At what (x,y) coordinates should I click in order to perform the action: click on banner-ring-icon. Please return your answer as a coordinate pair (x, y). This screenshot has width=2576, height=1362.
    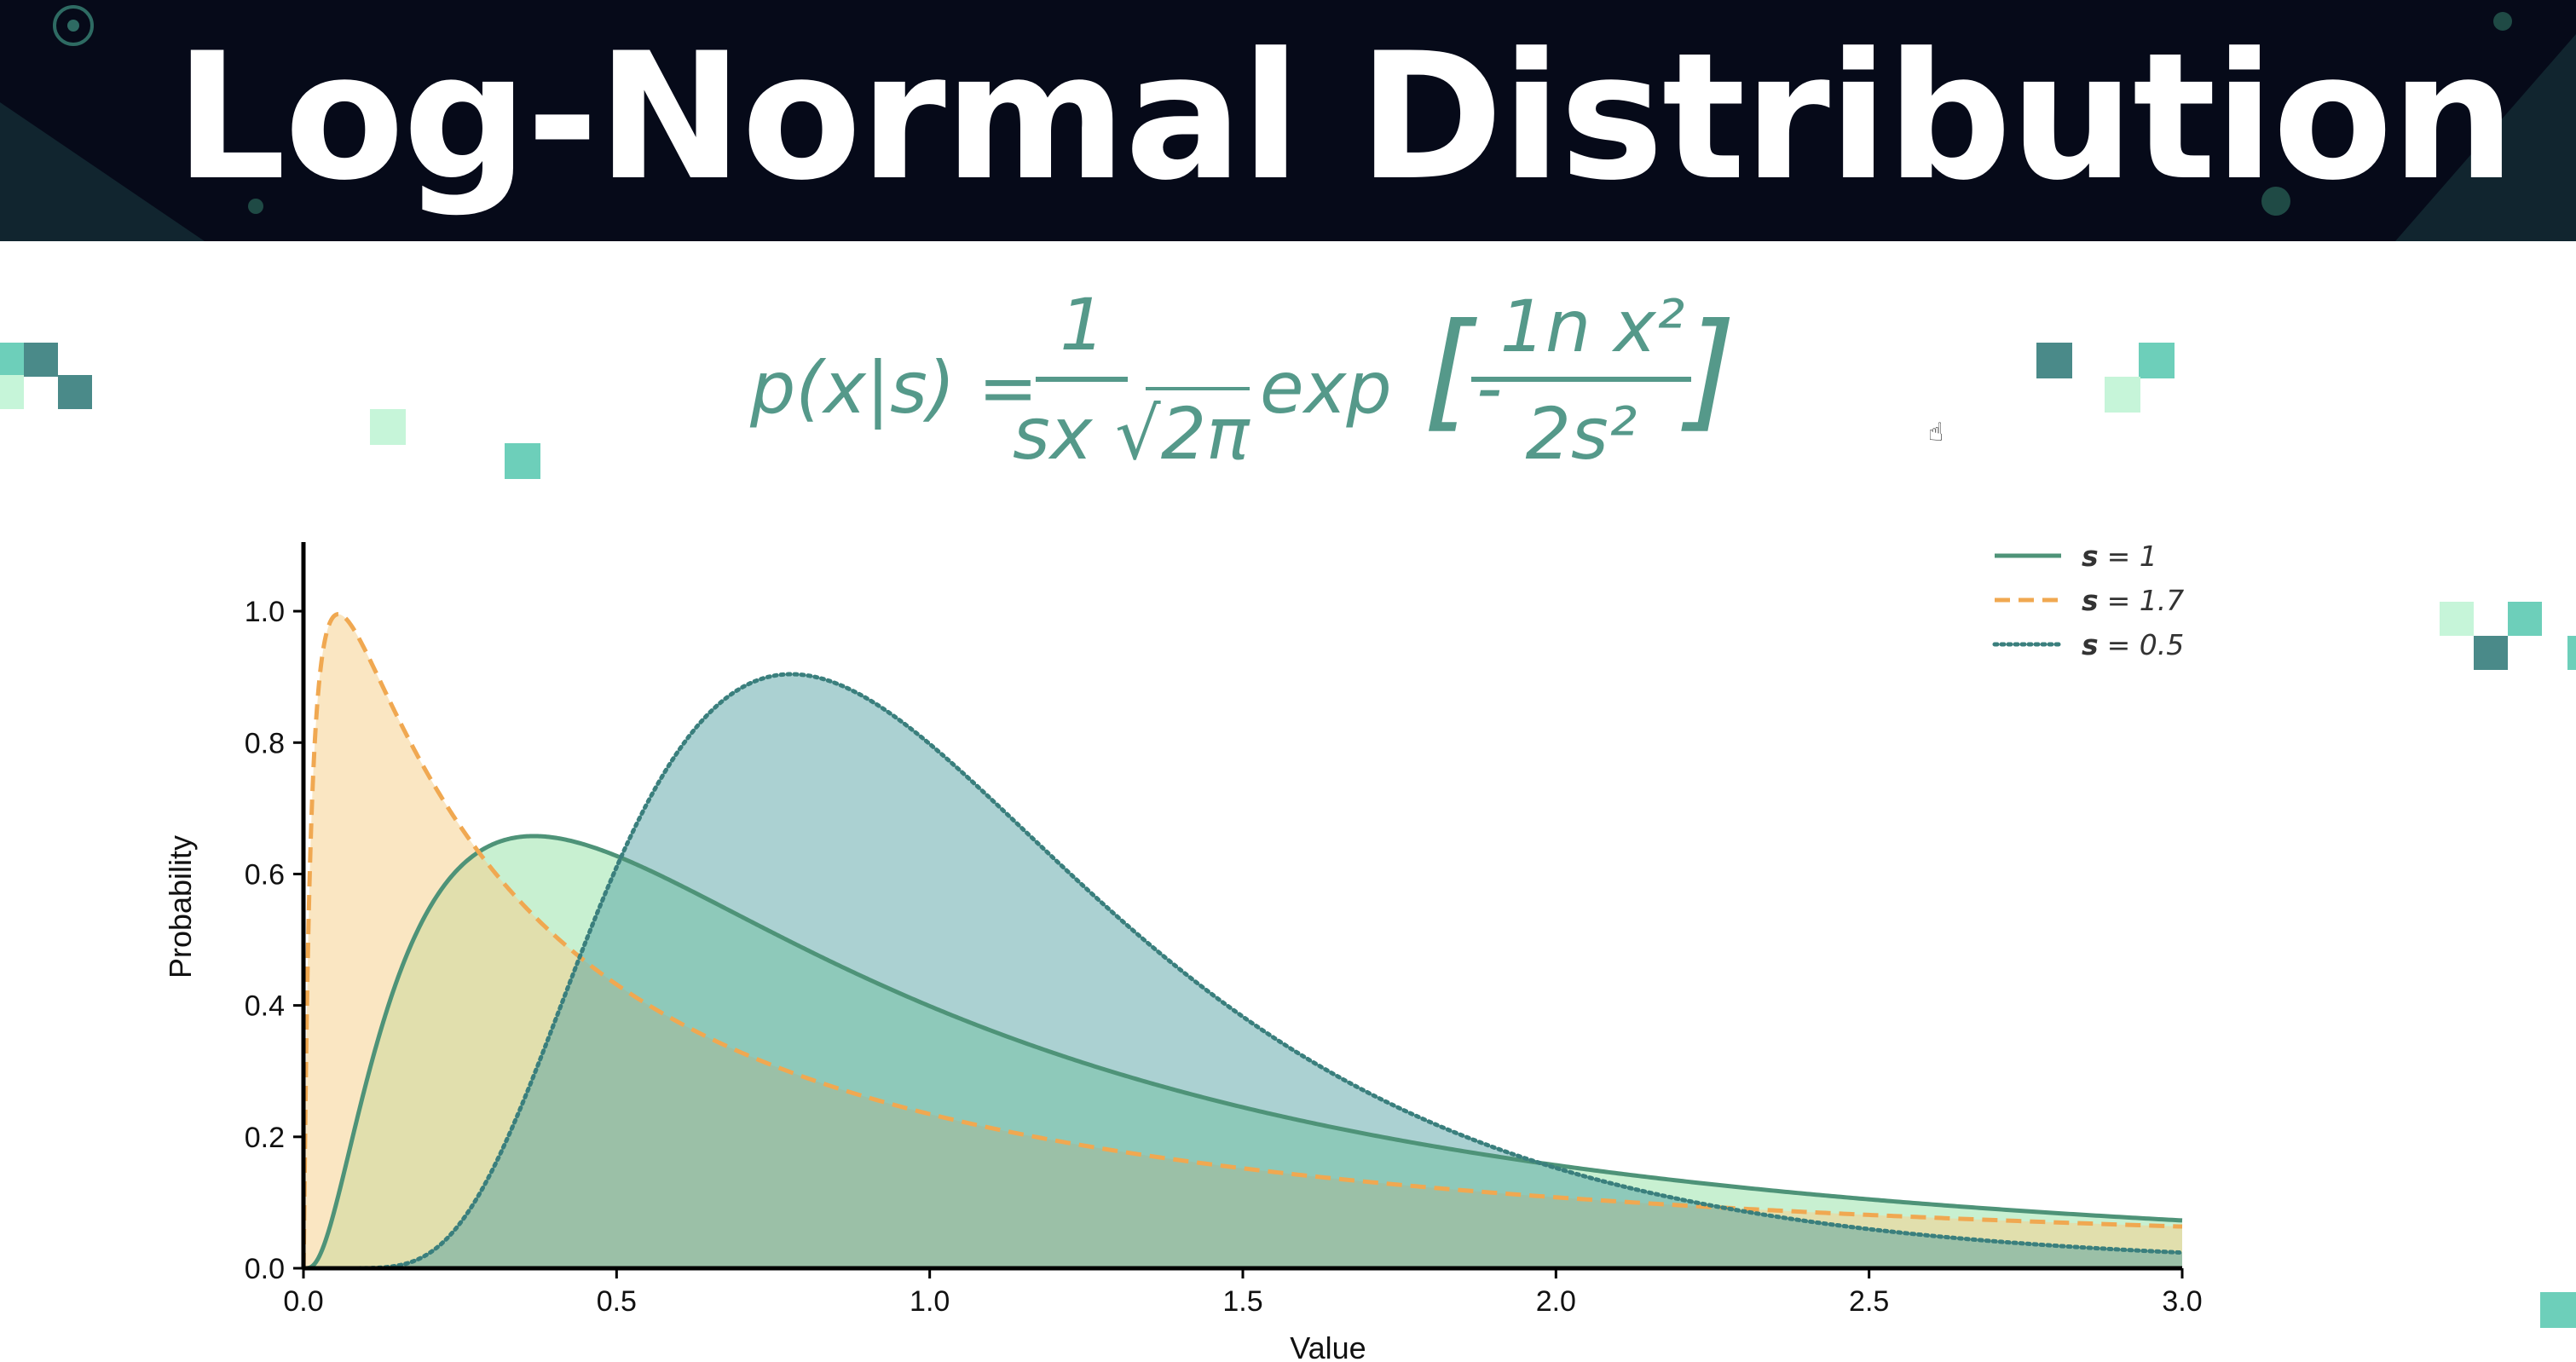
    Looking at the image, I should click on (73, 25).